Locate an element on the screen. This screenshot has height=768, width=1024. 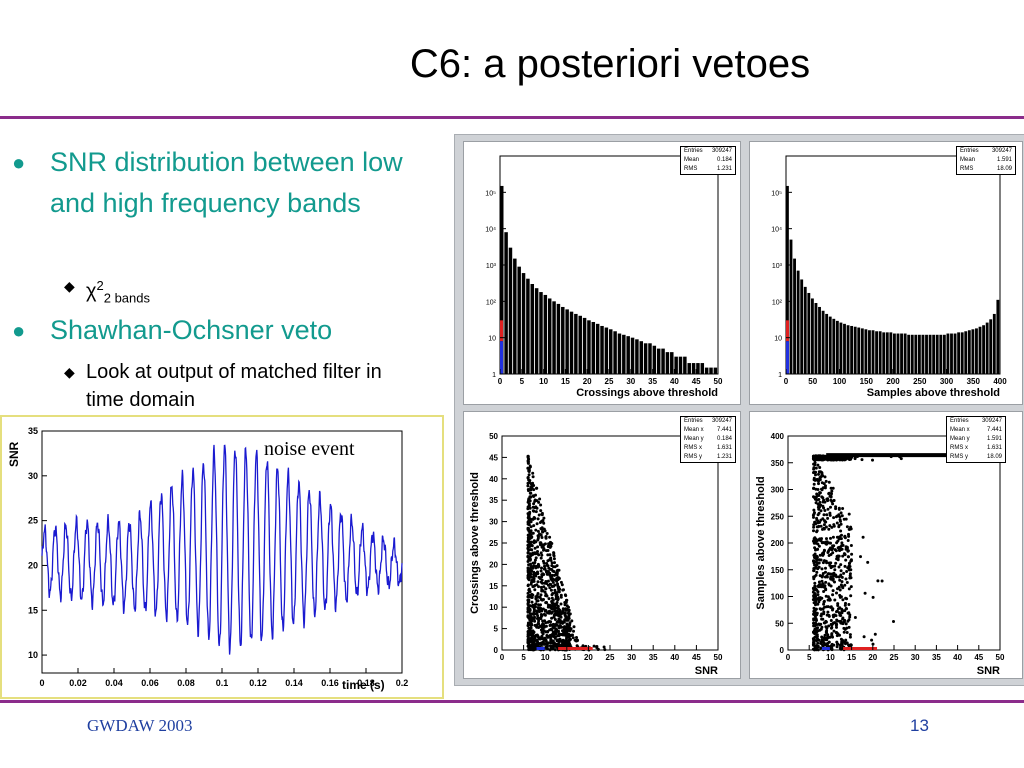
hist-ytick-label: 10 is located at coordinates (778, 339).